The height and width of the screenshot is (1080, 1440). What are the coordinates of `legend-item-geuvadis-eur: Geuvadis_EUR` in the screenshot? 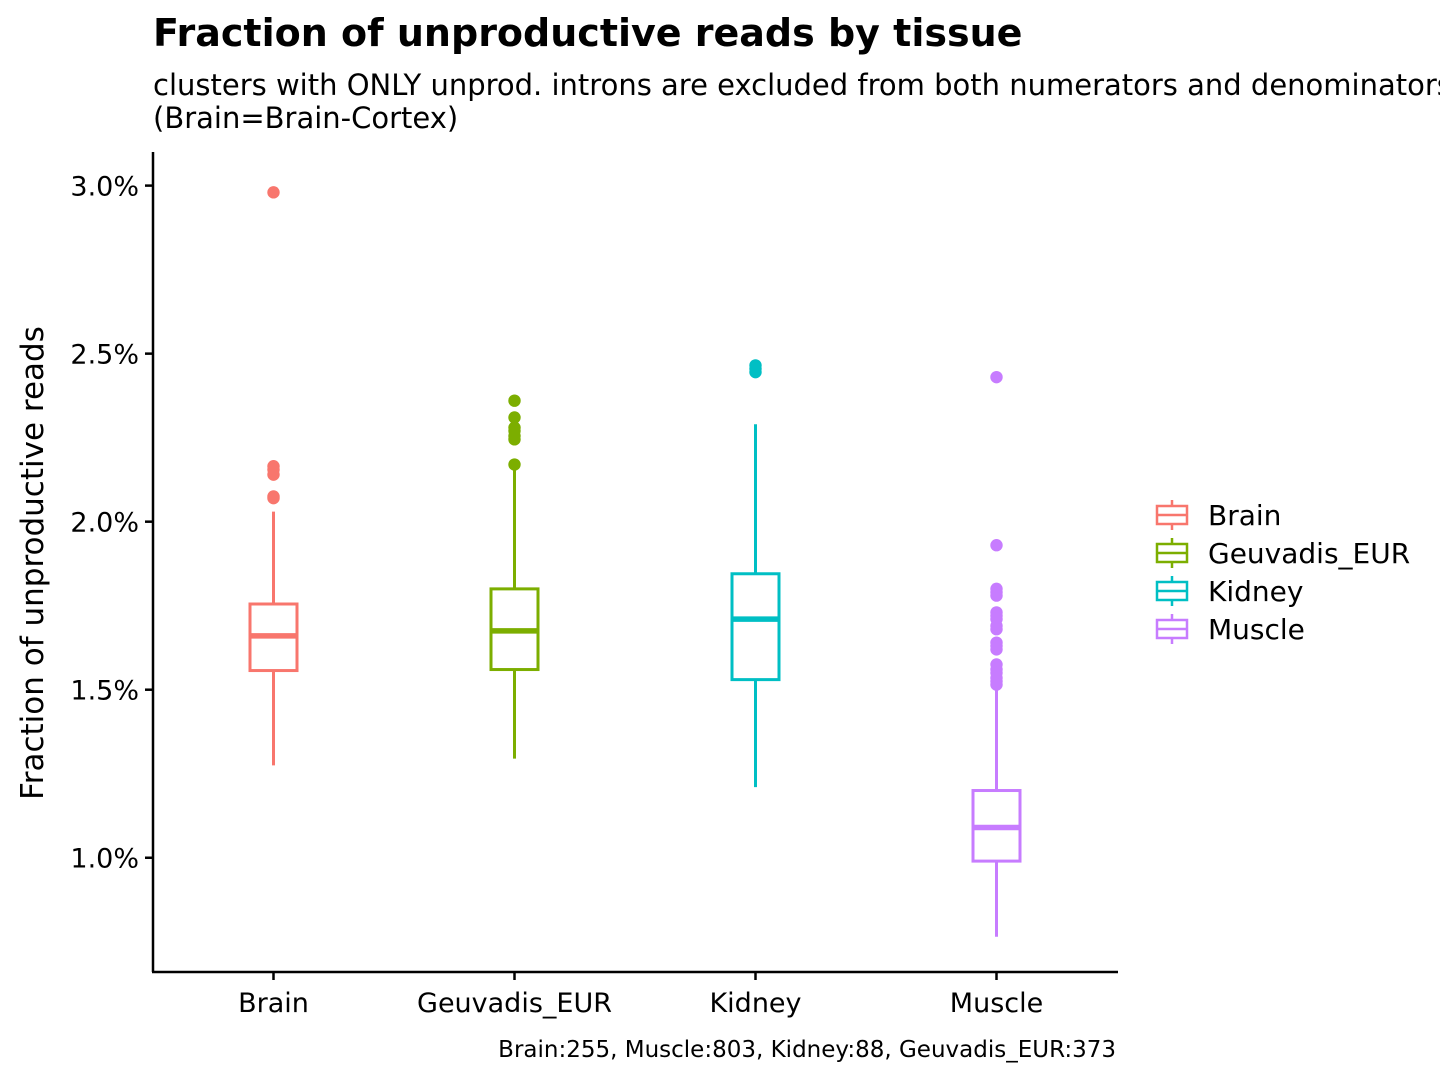 It's located at (1282, 553).